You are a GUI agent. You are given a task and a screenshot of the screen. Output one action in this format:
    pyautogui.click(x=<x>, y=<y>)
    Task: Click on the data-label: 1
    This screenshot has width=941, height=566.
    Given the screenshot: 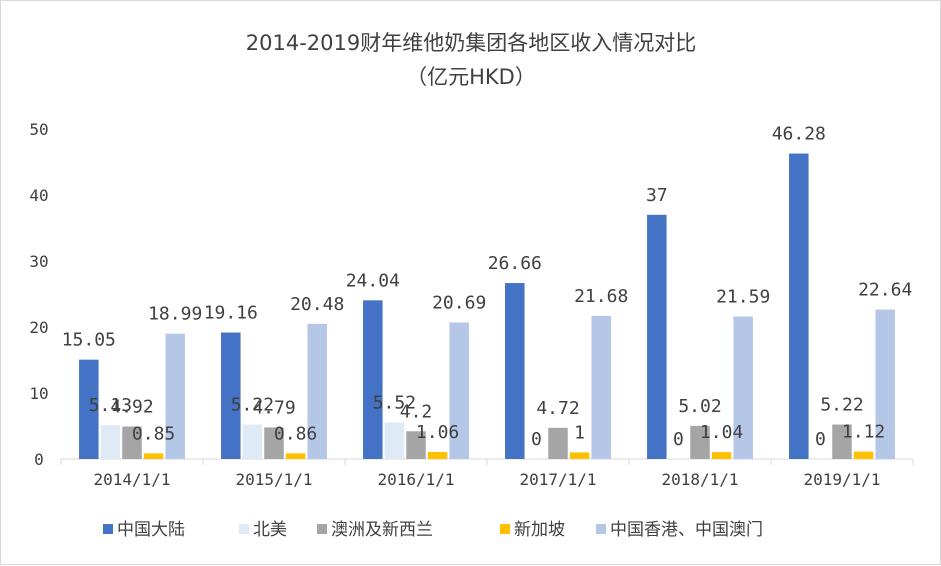 What is the action you would take?
    pyautogui.click(x=579, y=432)
    